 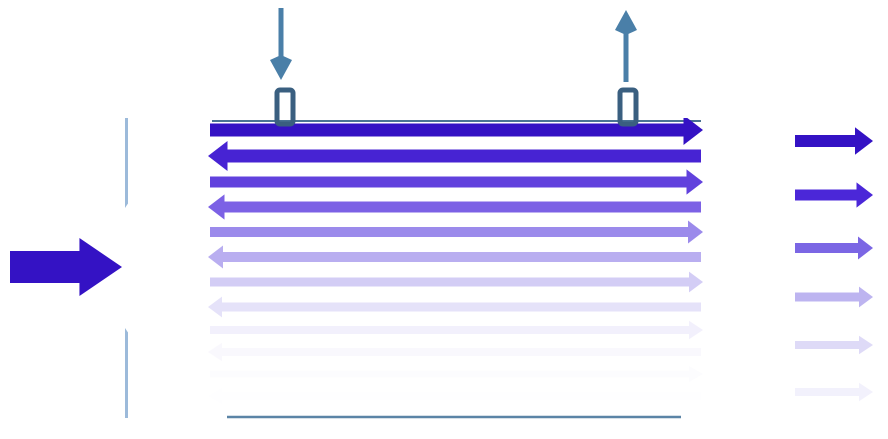 What do you see at coordinates (626, 22) in the screenshot?
I see `outlet-port-top-right-arrowhead` at bounding box center [626, 22].